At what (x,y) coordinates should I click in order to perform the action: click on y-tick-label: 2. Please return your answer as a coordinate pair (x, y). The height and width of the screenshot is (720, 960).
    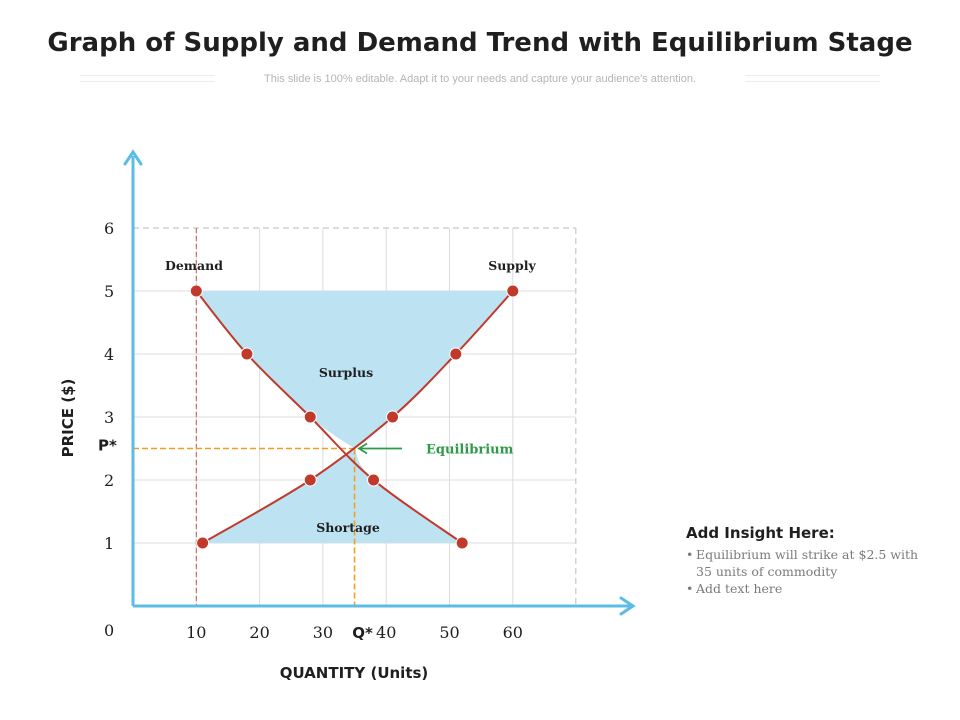
    Looking at the image, I should click on (109, 480).